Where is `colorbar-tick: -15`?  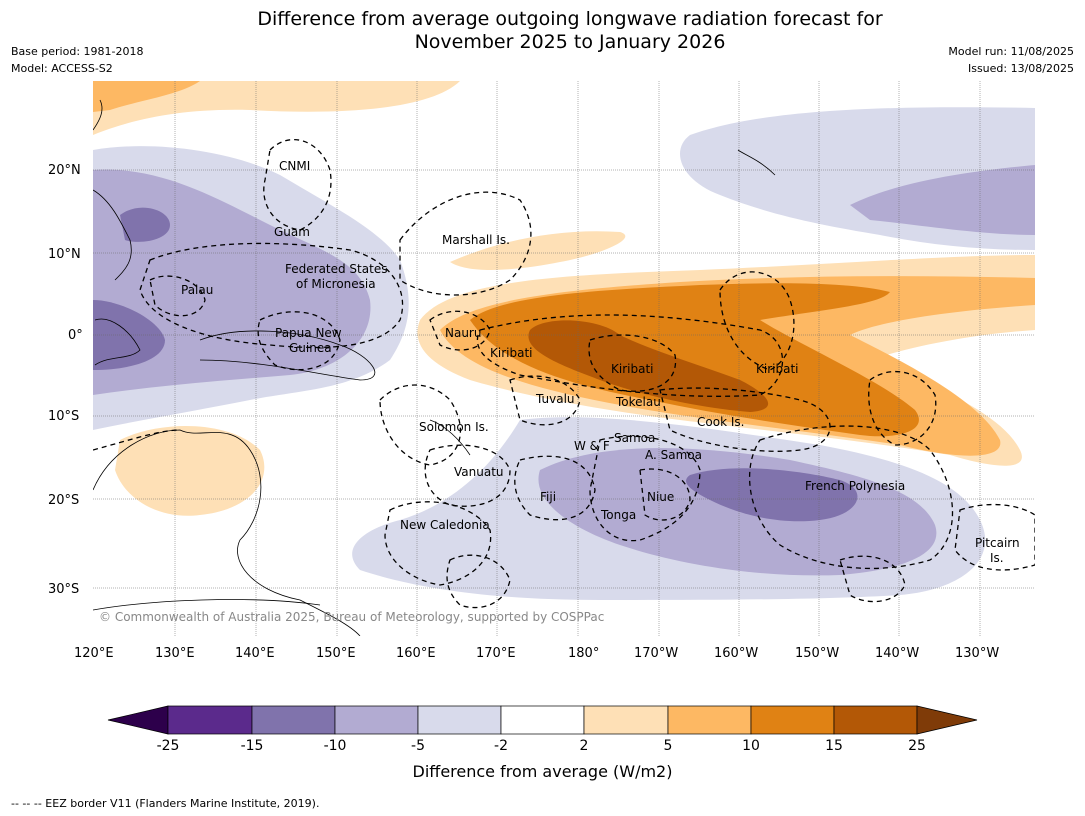 colorbar-tick: -15 is located at coordinates (252, 746).